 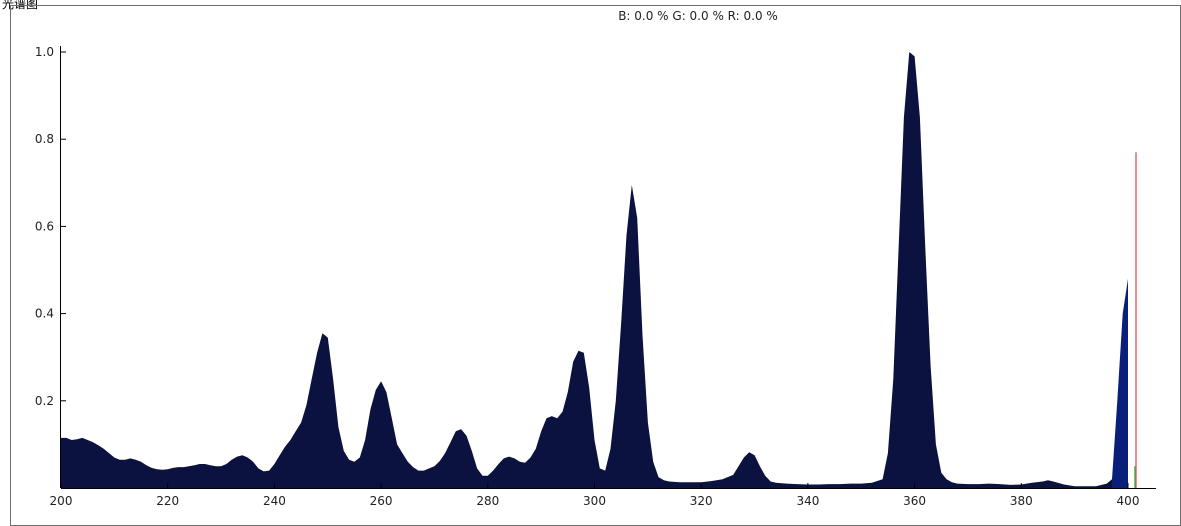 I want to click on x-ticks: 200 220 240 260 280 300 320 340 360 380 400, so click(x=595, y=495).